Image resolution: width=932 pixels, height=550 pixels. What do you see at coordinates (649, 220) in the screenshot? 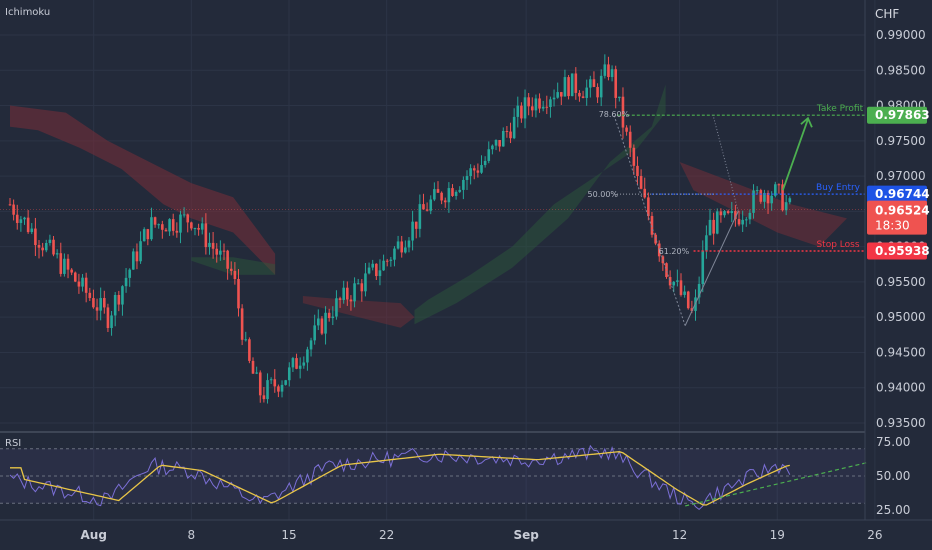
I see `fib-swing-line` at bounding box center [649, 220].